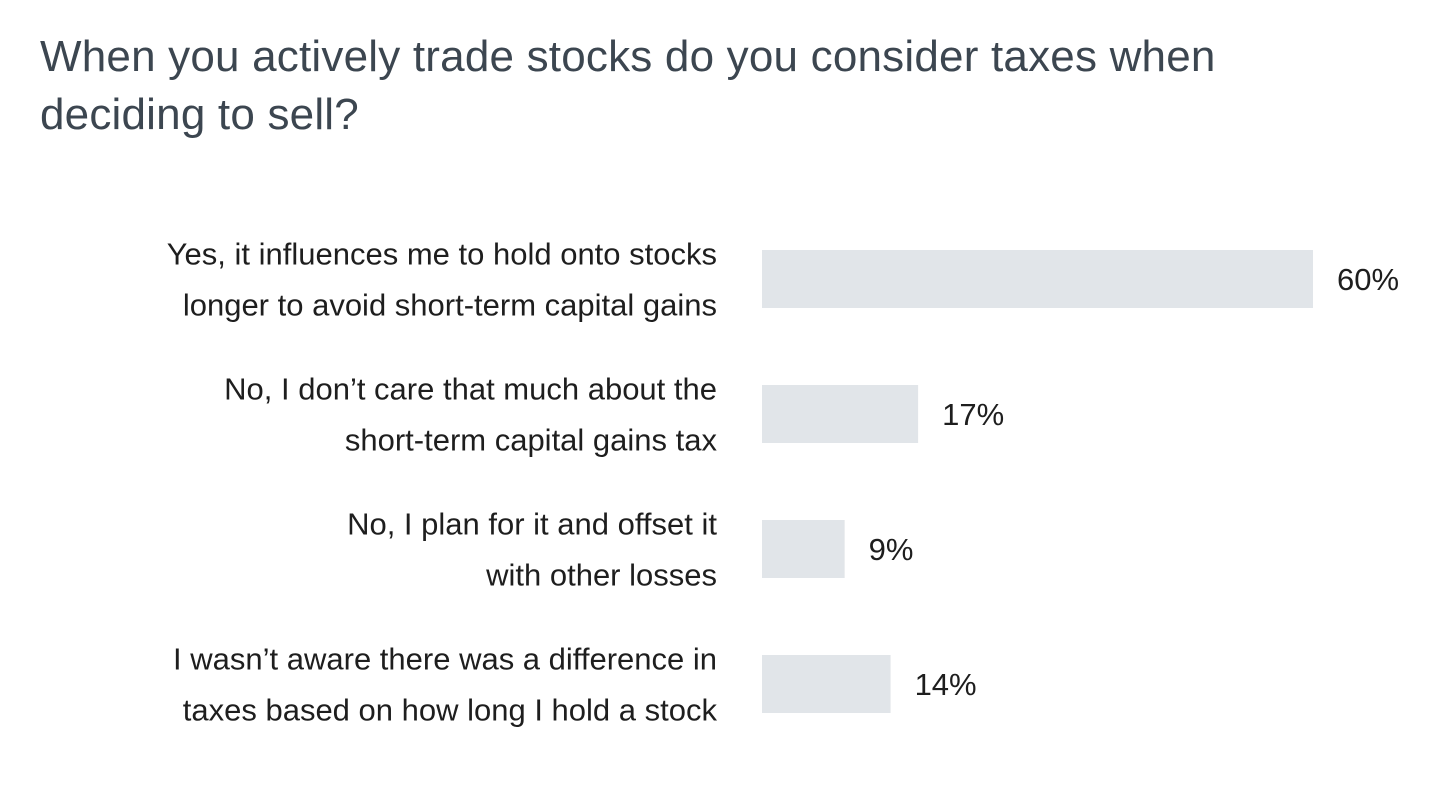 The image size is (1440, 805). What do you see at coordinates (450, 305) in the screenshot?
I see `category-label-1-line-2: longer to avoid short-term capital gains` at bounding box center [450, 305].